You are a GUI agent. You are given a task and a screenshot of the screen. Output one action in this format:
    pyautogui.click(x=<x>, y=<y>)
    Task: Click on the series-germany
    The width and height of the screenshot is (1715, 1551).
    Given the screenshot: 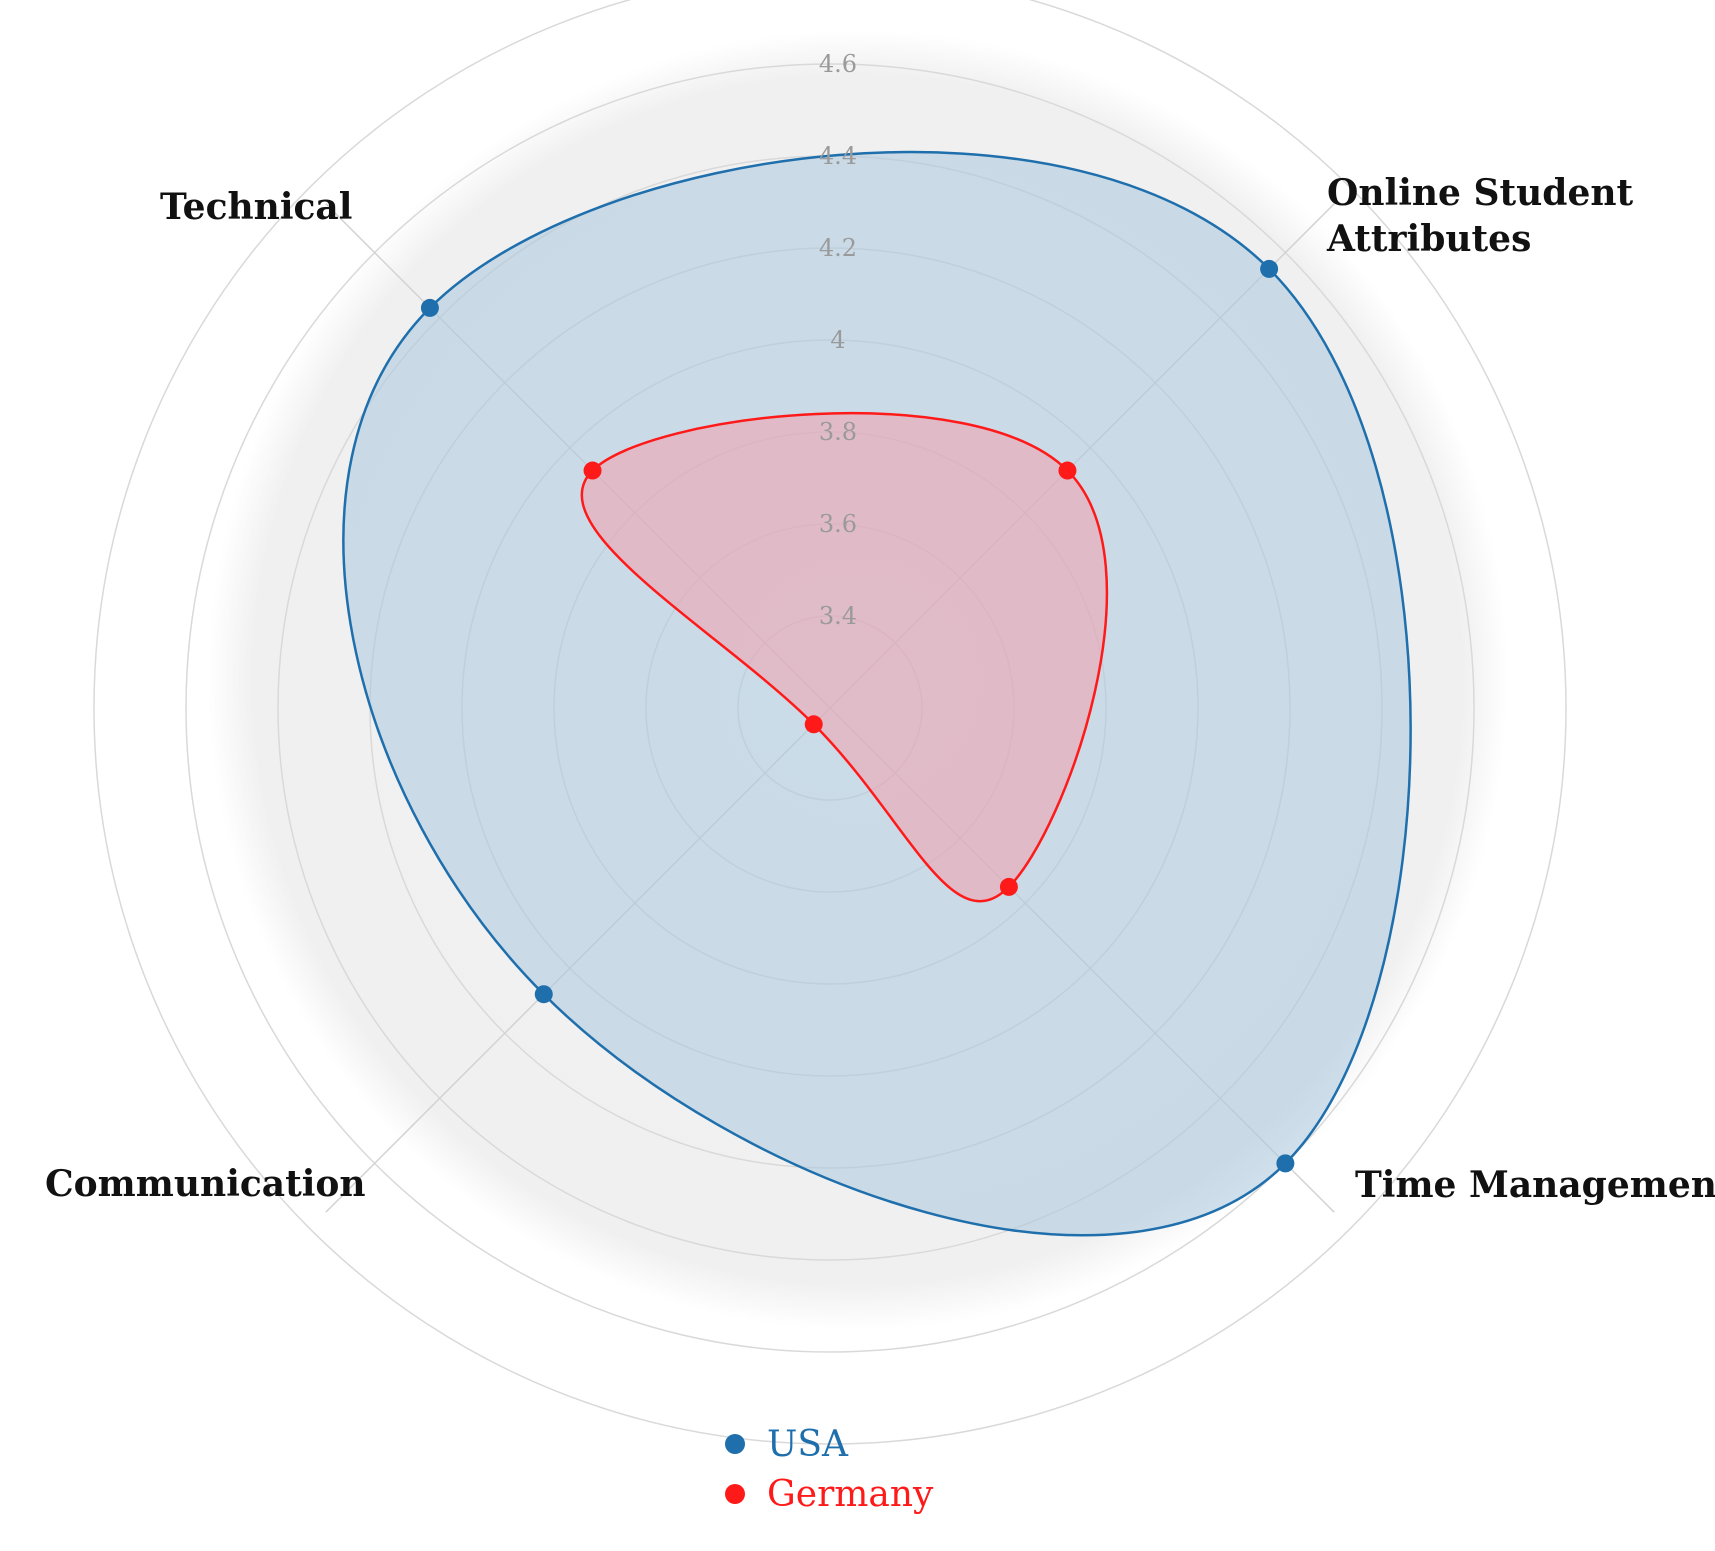 What is the action you would take?
    pyautogui.click(x=844, y=657)
    